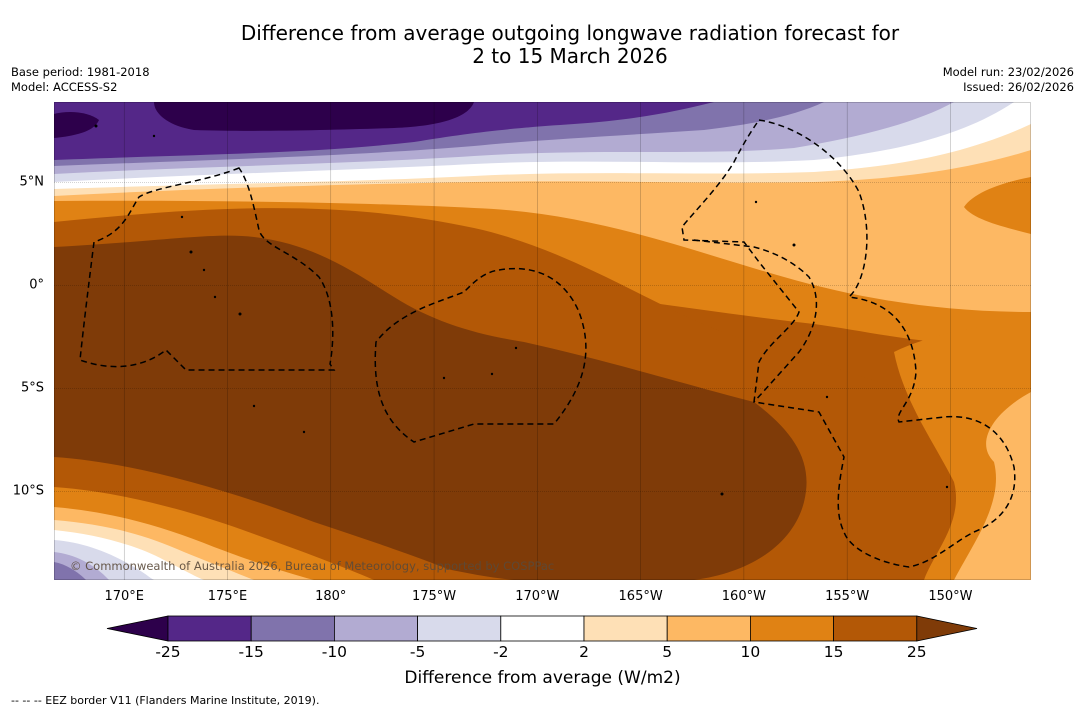  I want to click on model-run-text: Model run: 23/02/2026, so click(1008, 72).